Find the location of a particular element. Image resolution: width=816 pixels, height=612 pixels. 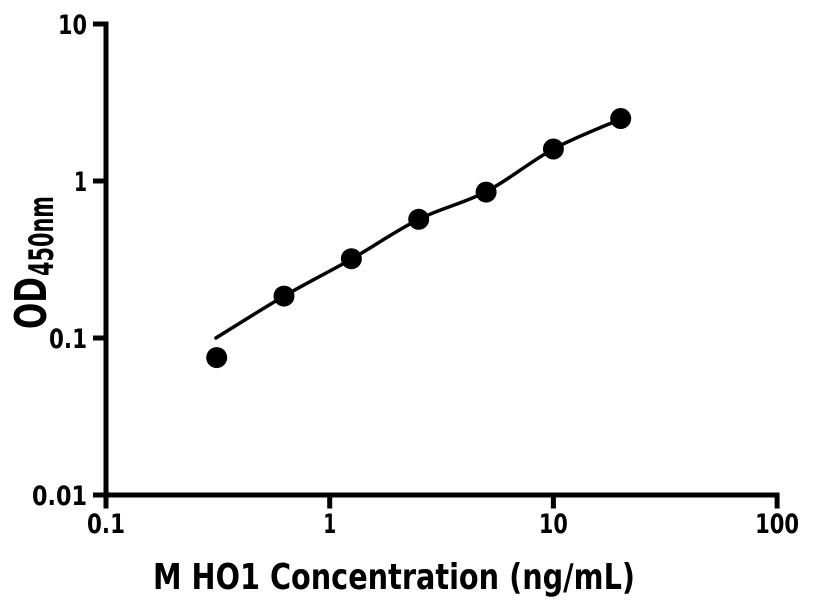

y-axis-title: OD 450nm is located at coordinates (34, 262).